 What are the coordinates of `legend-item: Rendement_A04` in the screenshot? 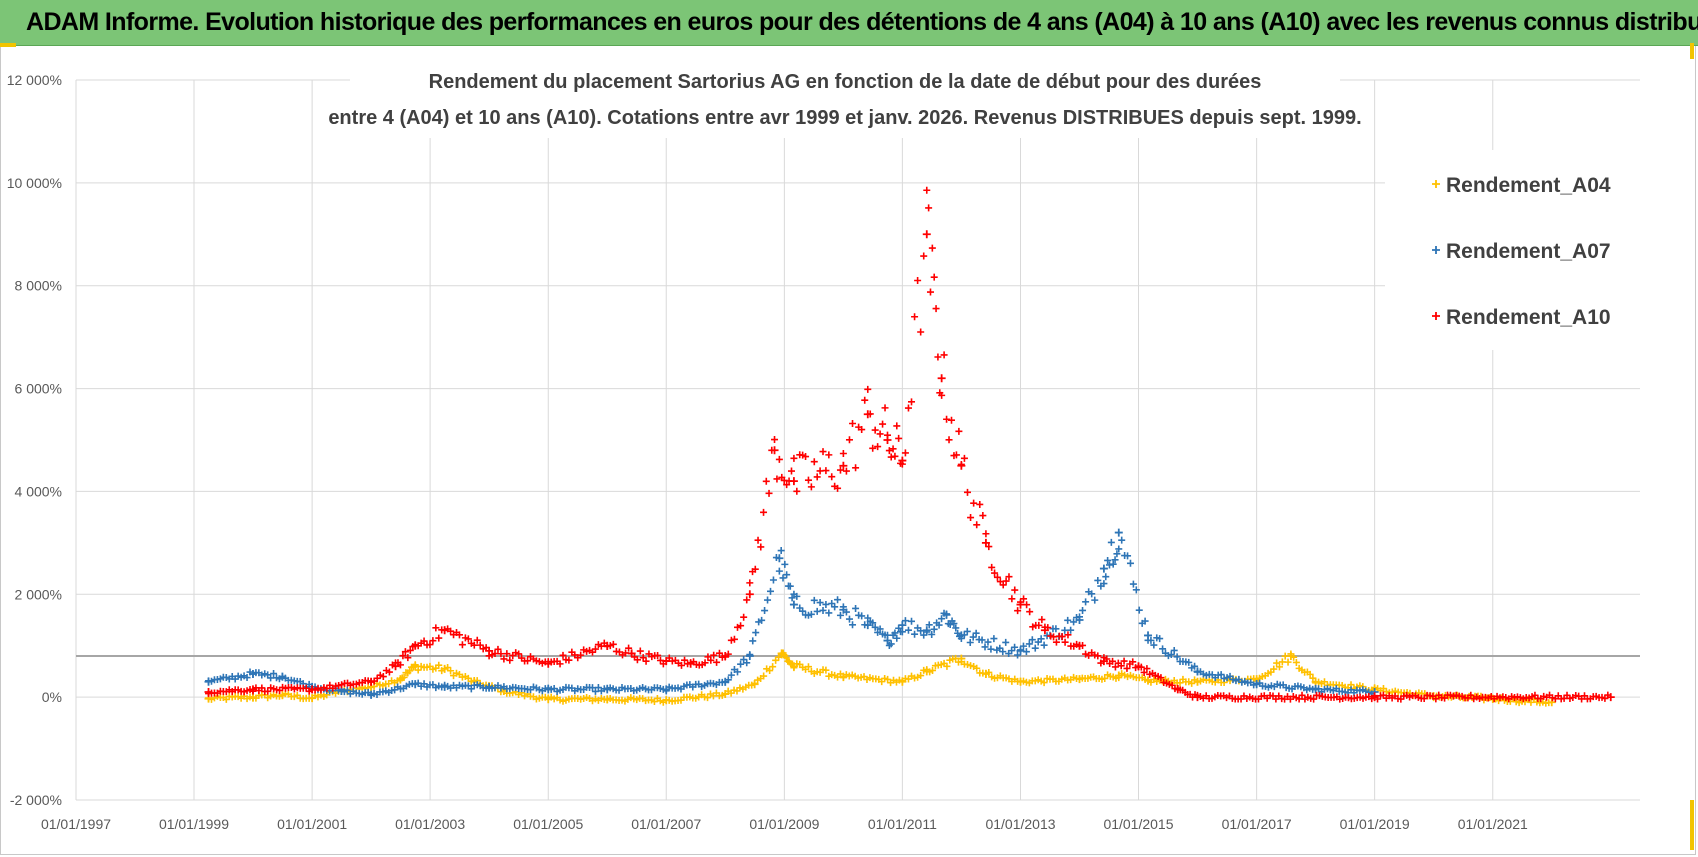 It's located at (1521, 185).